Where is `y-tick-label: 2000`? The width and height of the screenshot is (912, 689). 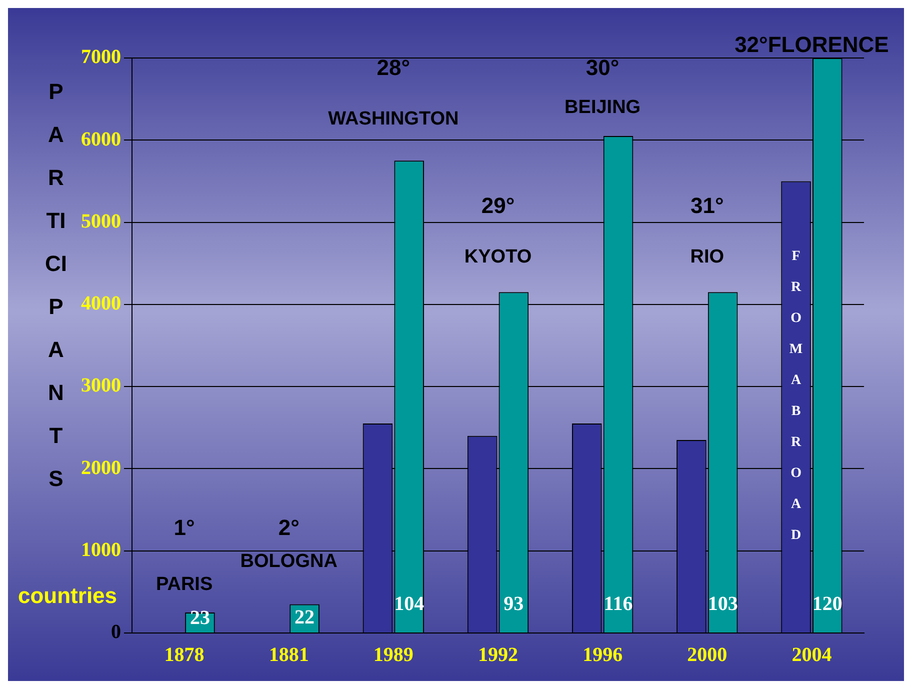
y-tick-label: 2000 is located at coordinates (101, 467).